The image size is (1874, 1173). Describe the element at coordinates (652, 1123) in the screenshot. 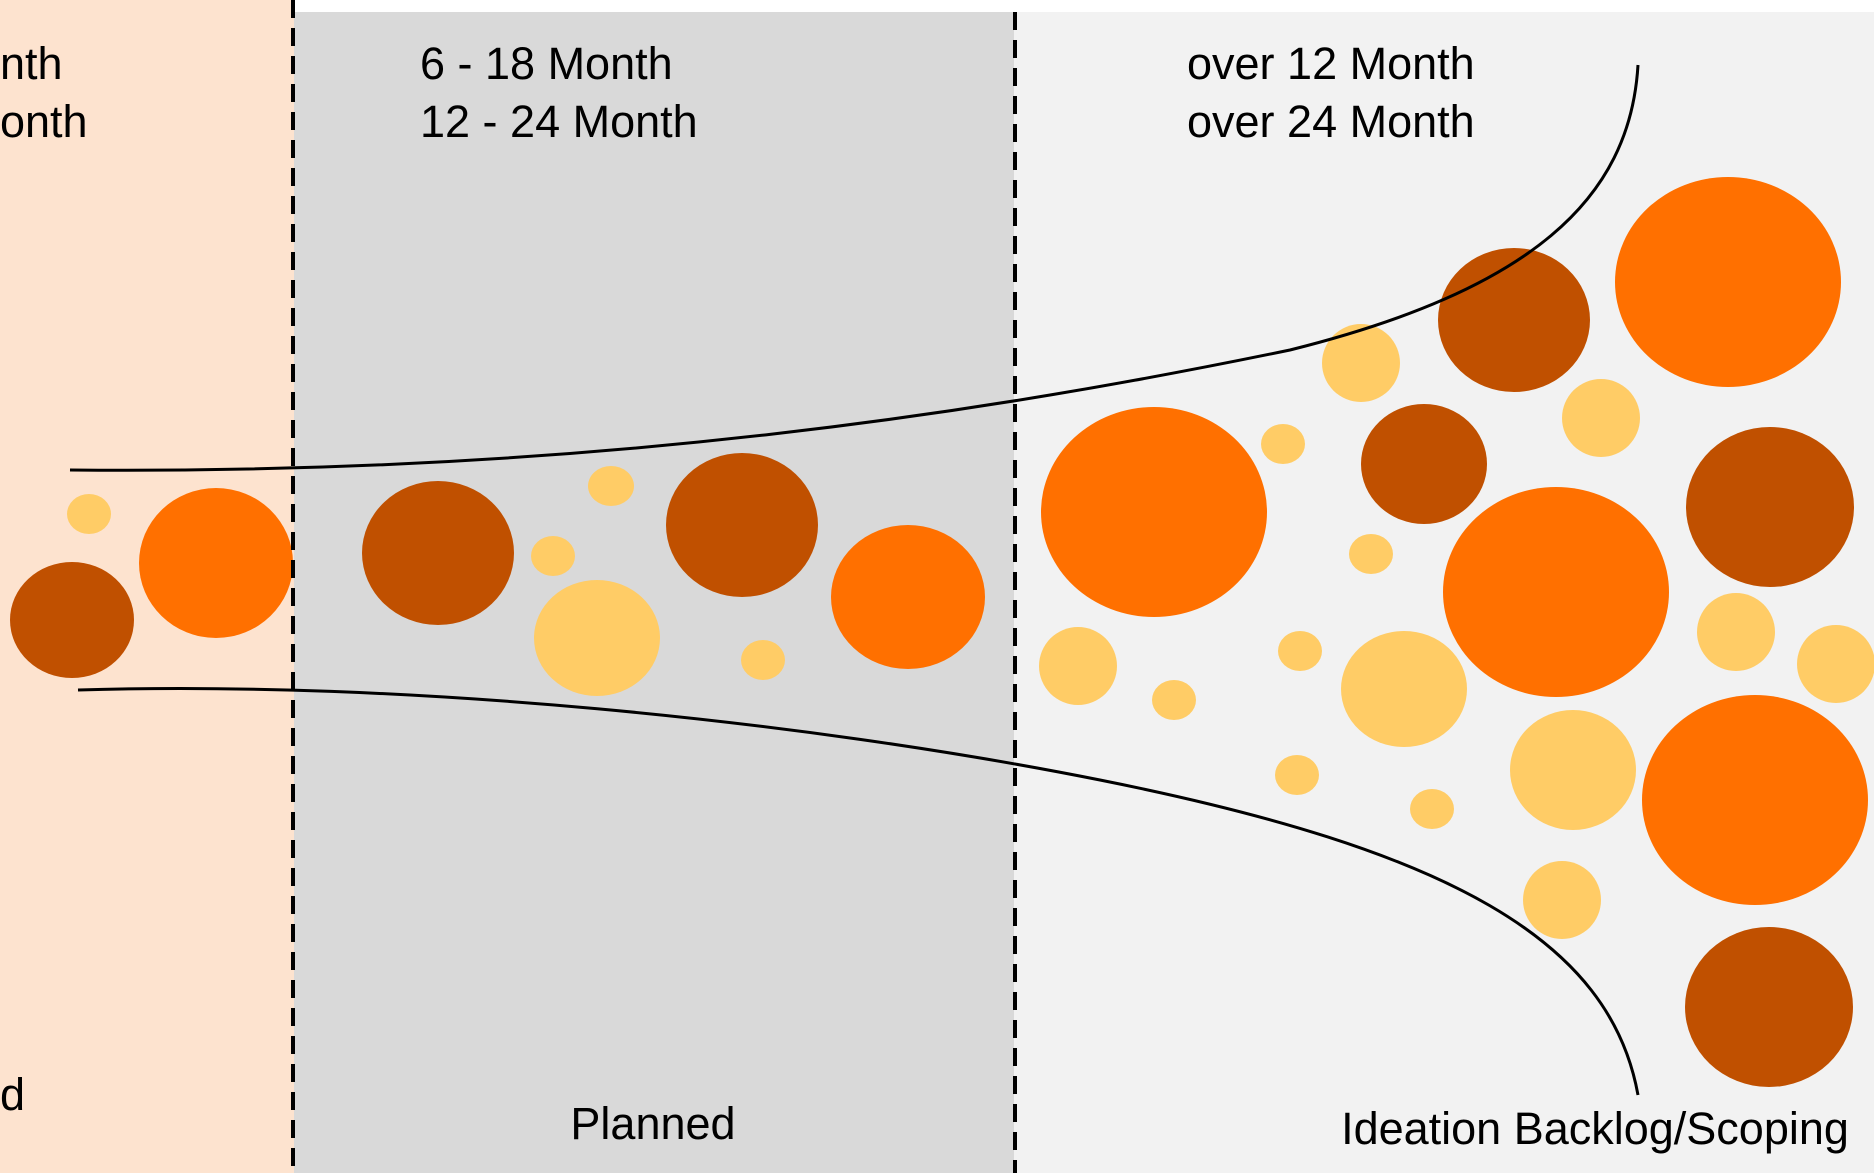

I see `middle-stage-label: Planned` at that location.